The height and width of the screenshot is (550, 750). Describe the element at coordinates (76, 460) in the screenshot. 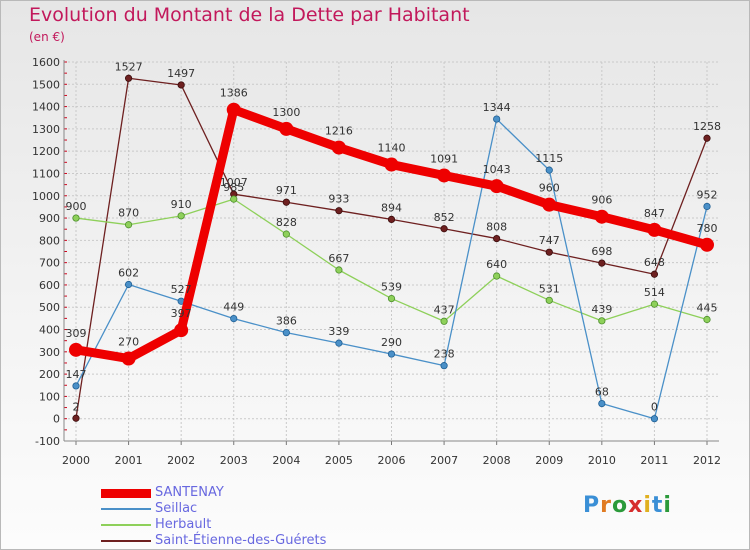

I see `x-tick-label: 2000` at that location.